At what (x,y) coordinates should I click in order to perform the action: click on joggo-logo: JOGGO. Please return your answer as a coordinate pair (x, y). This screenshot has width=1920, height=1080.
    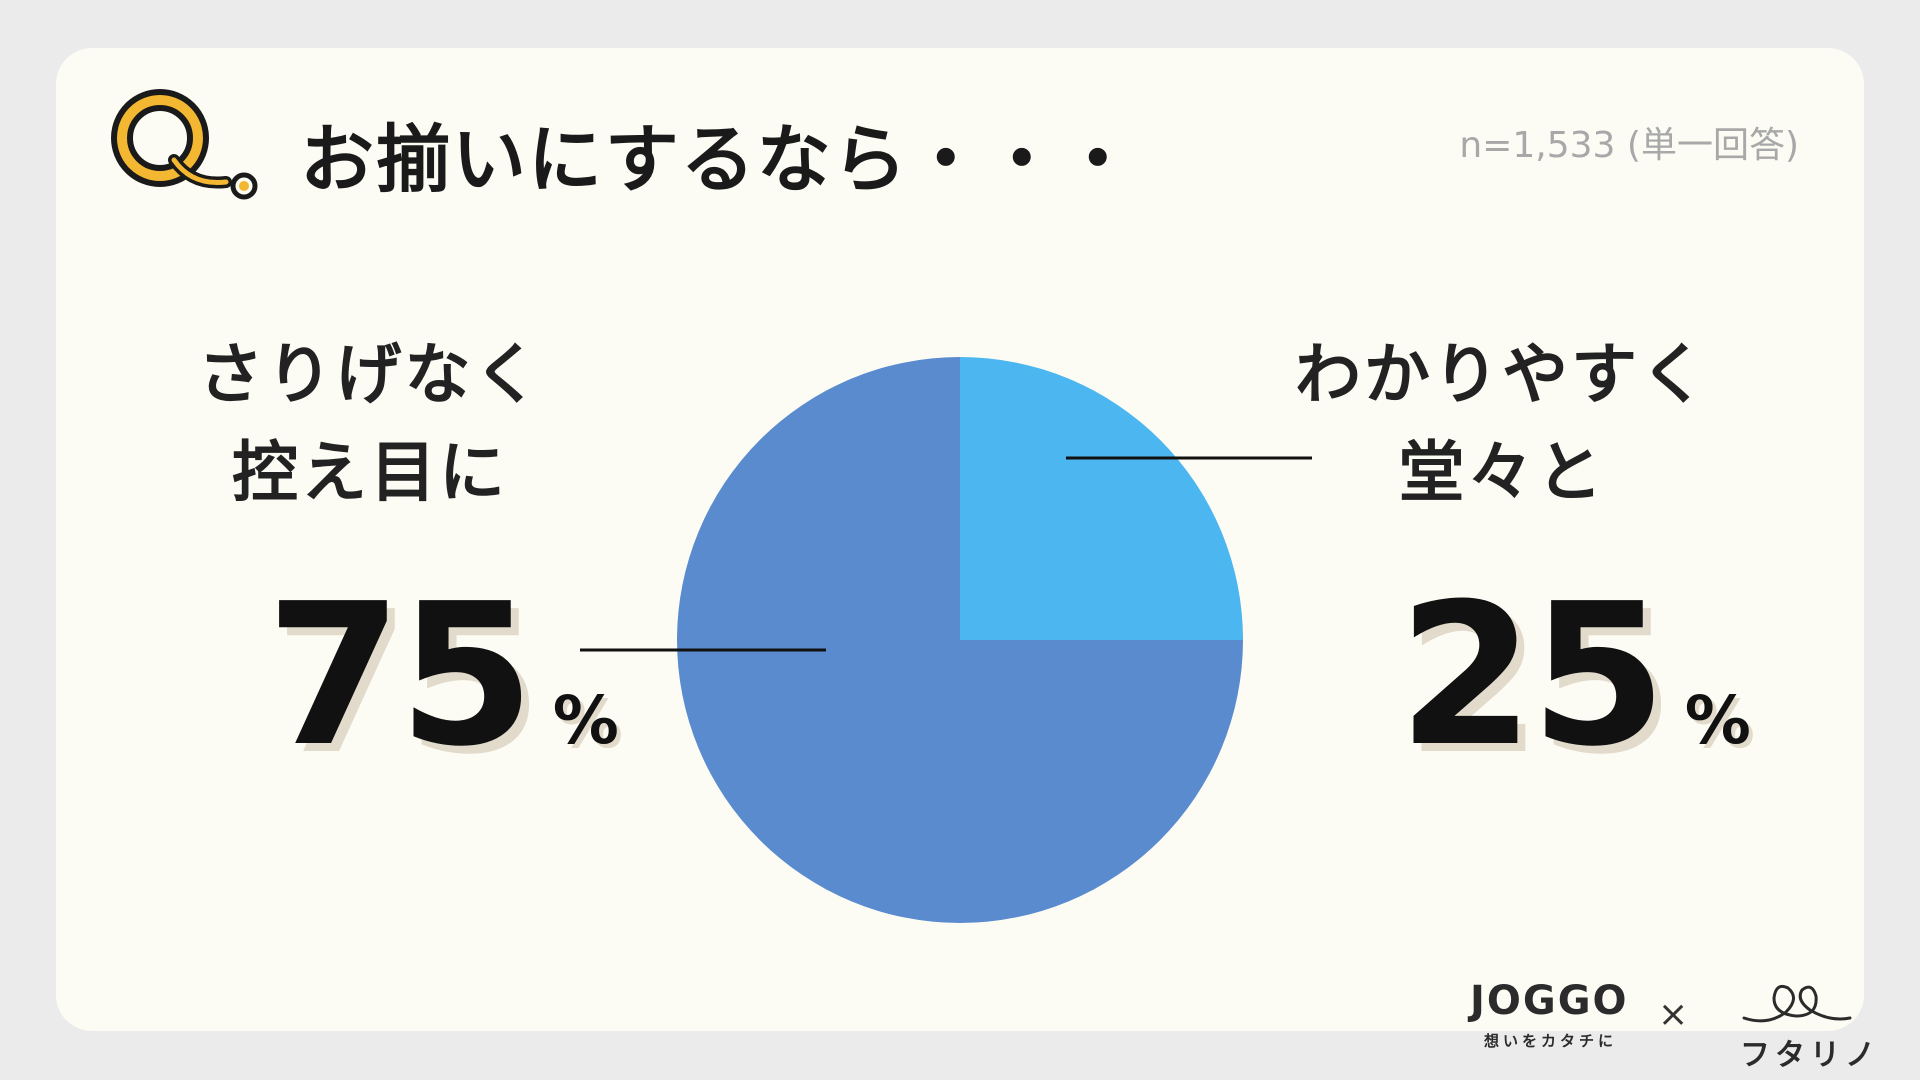
    Looking at the image, I should click on (1549, 1001).